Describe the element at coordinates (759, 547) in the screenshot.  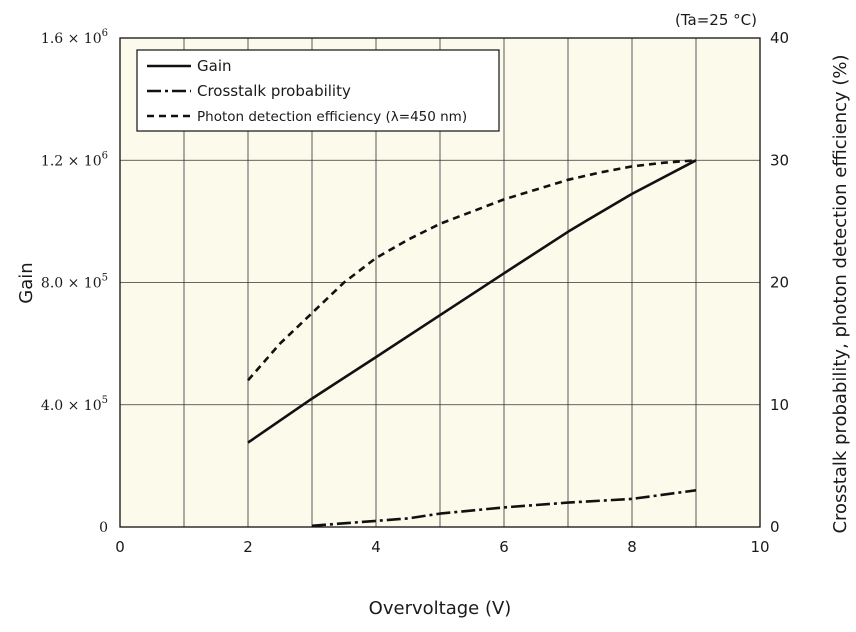
I see `x-tick-label: 10` at that location.